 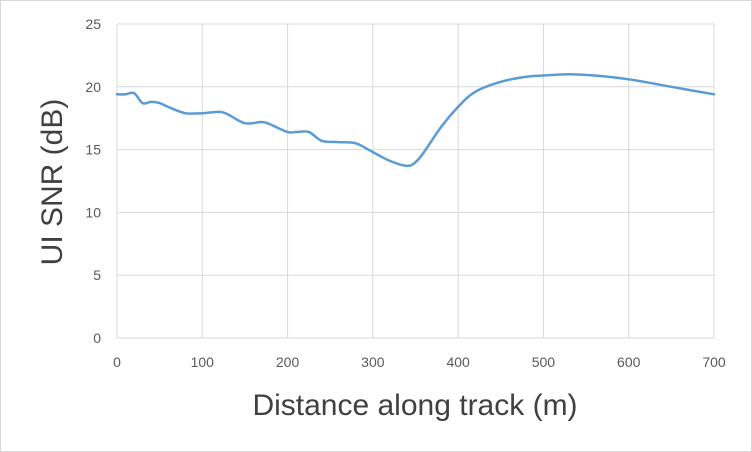 I want to click on x-axis-title: Distance along track (m), so click(x=414, y=405).